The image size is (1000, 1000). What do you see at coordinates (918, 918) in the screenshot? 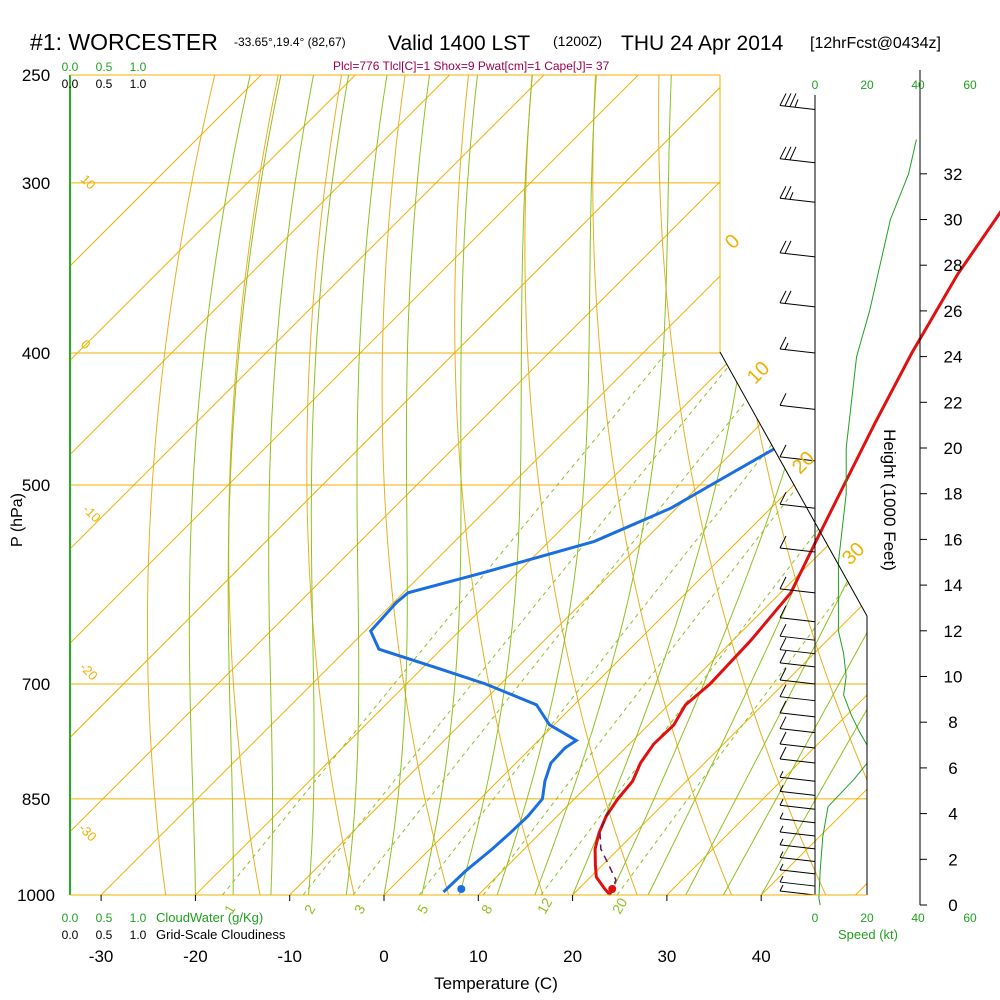
I see `speed-scale-bottom: 40` at bounding box center [918, 918].